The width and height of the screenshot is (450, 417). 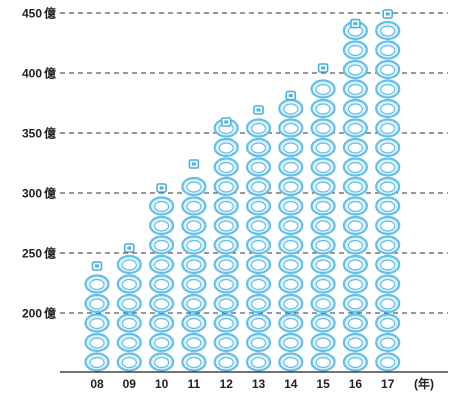 I want to click on y-tick-label-400: 400, so click(x=32, y=74).